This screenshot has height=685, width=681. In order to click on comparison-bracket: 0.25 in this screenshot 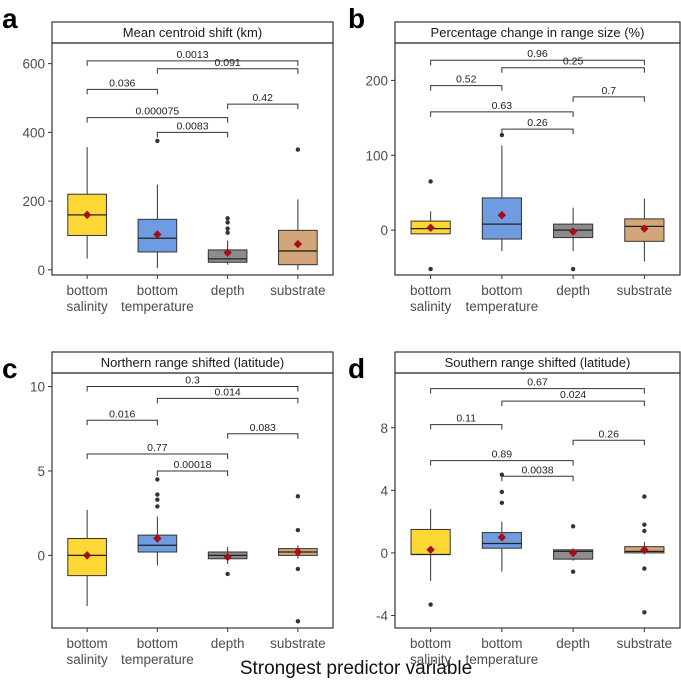, I will do `click(573, 64)`.